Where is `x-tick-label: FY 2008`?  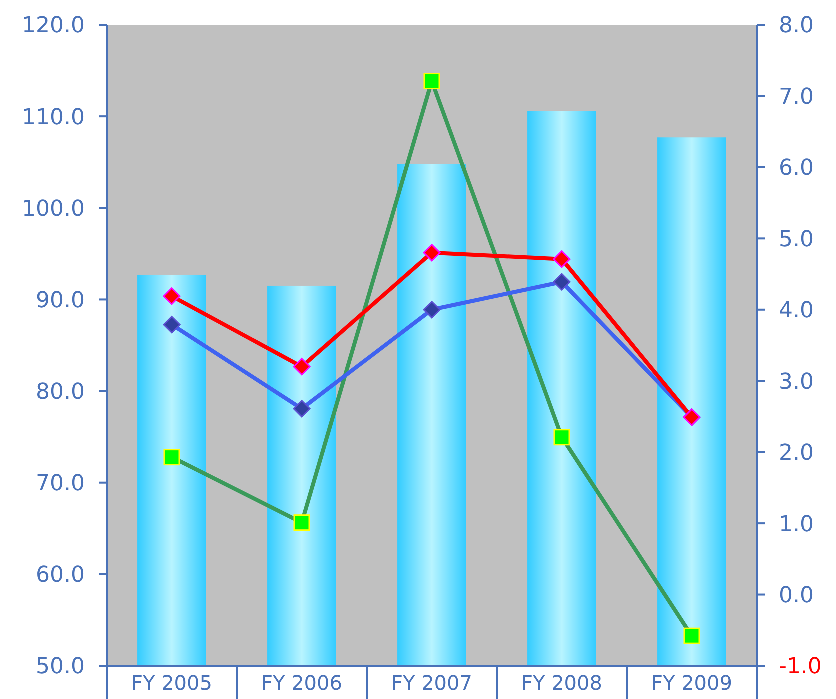 x-tick-label: FY 2008 is located at coordinates (562, 683).